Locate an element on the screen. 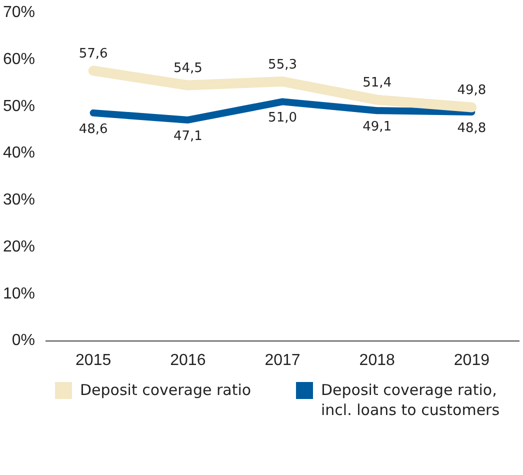 The image size is (523, 475). x-tick-label: 2018 is located at coordinates (377, 360).